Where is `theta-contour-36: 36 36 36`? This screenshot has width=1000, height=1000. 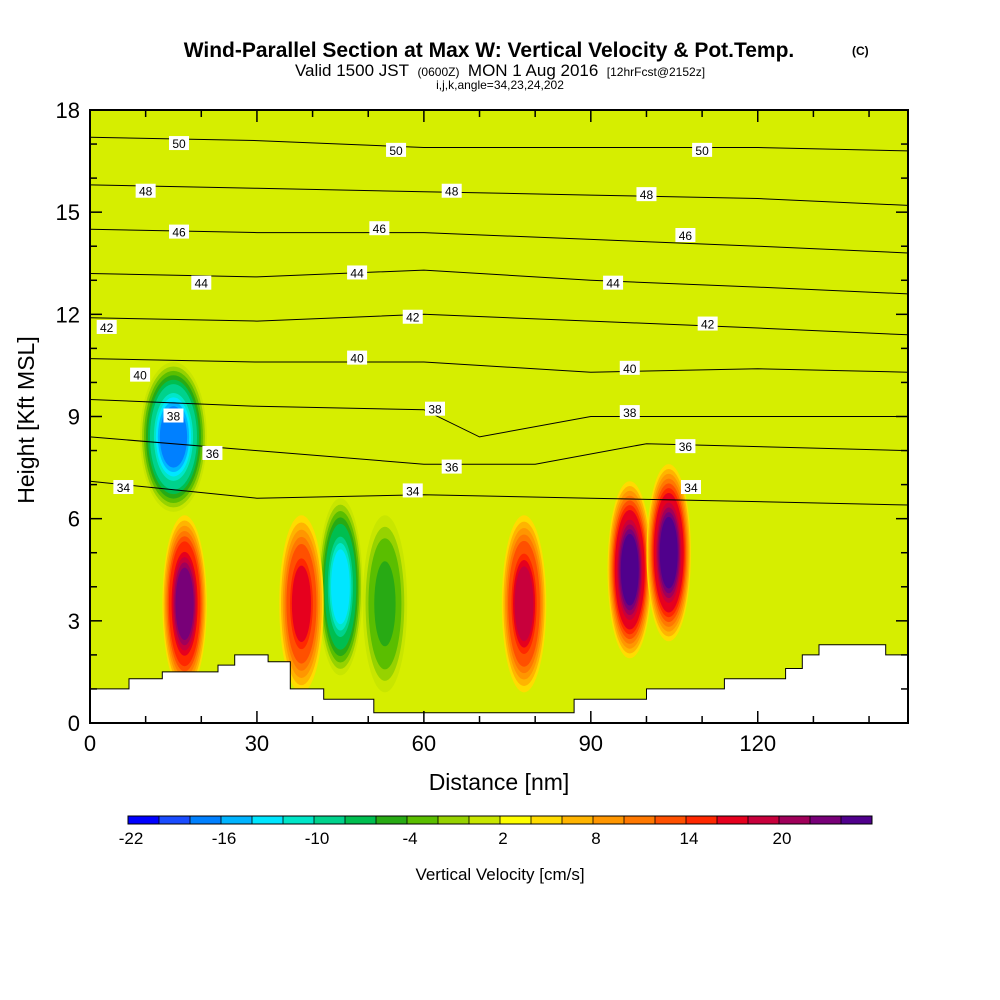 theta-contour-36: 36 36 36 is located at coordinates (499, 455).